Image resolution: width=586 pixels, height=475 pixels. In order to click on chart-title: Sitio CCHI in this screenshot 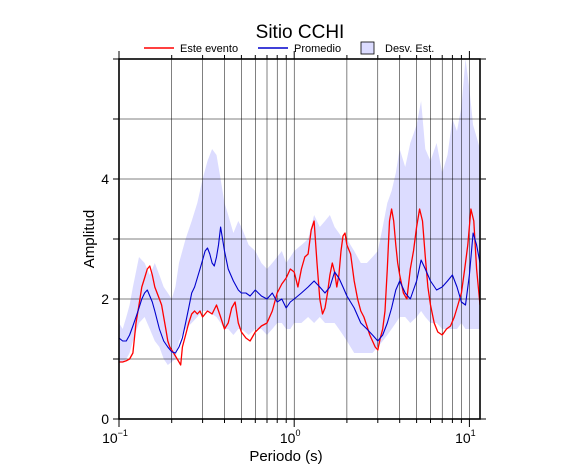, I will do `click(300, 32)`.